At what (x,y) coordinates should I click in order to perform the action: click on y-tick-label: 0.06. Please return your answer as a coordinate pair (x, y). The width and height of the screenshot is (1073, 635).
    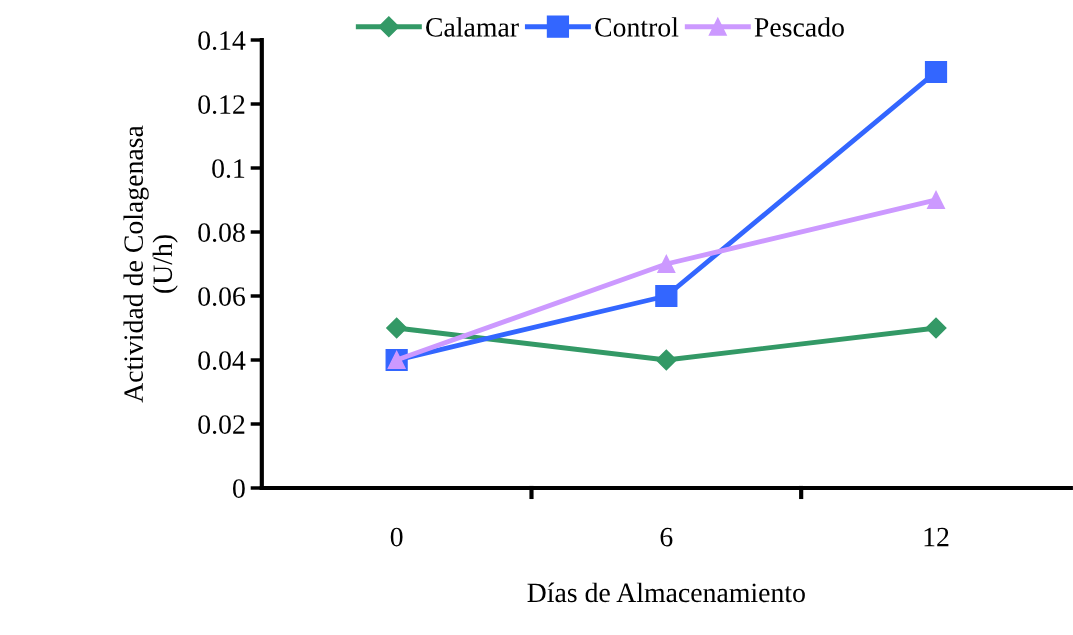
    Looking at the image, I should click on (222, 297).